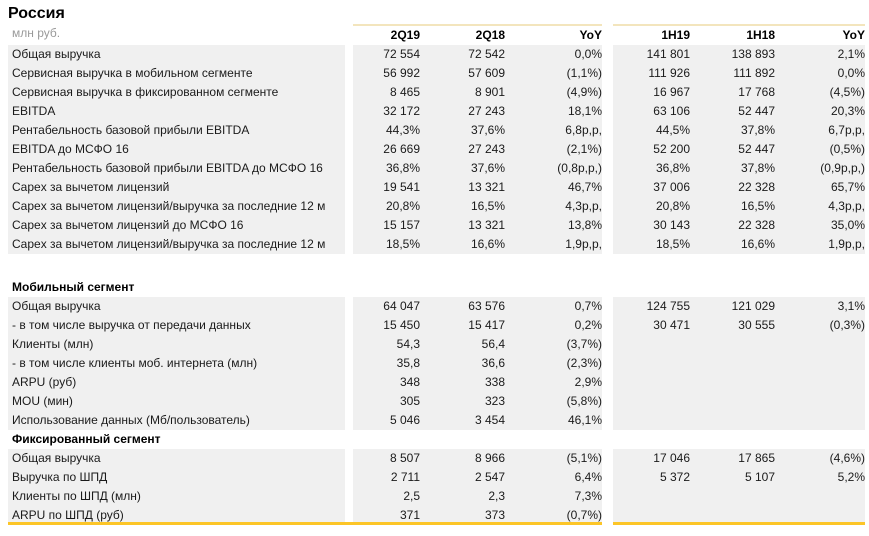  I want to click on page-title: Россия, so click(36, 13).